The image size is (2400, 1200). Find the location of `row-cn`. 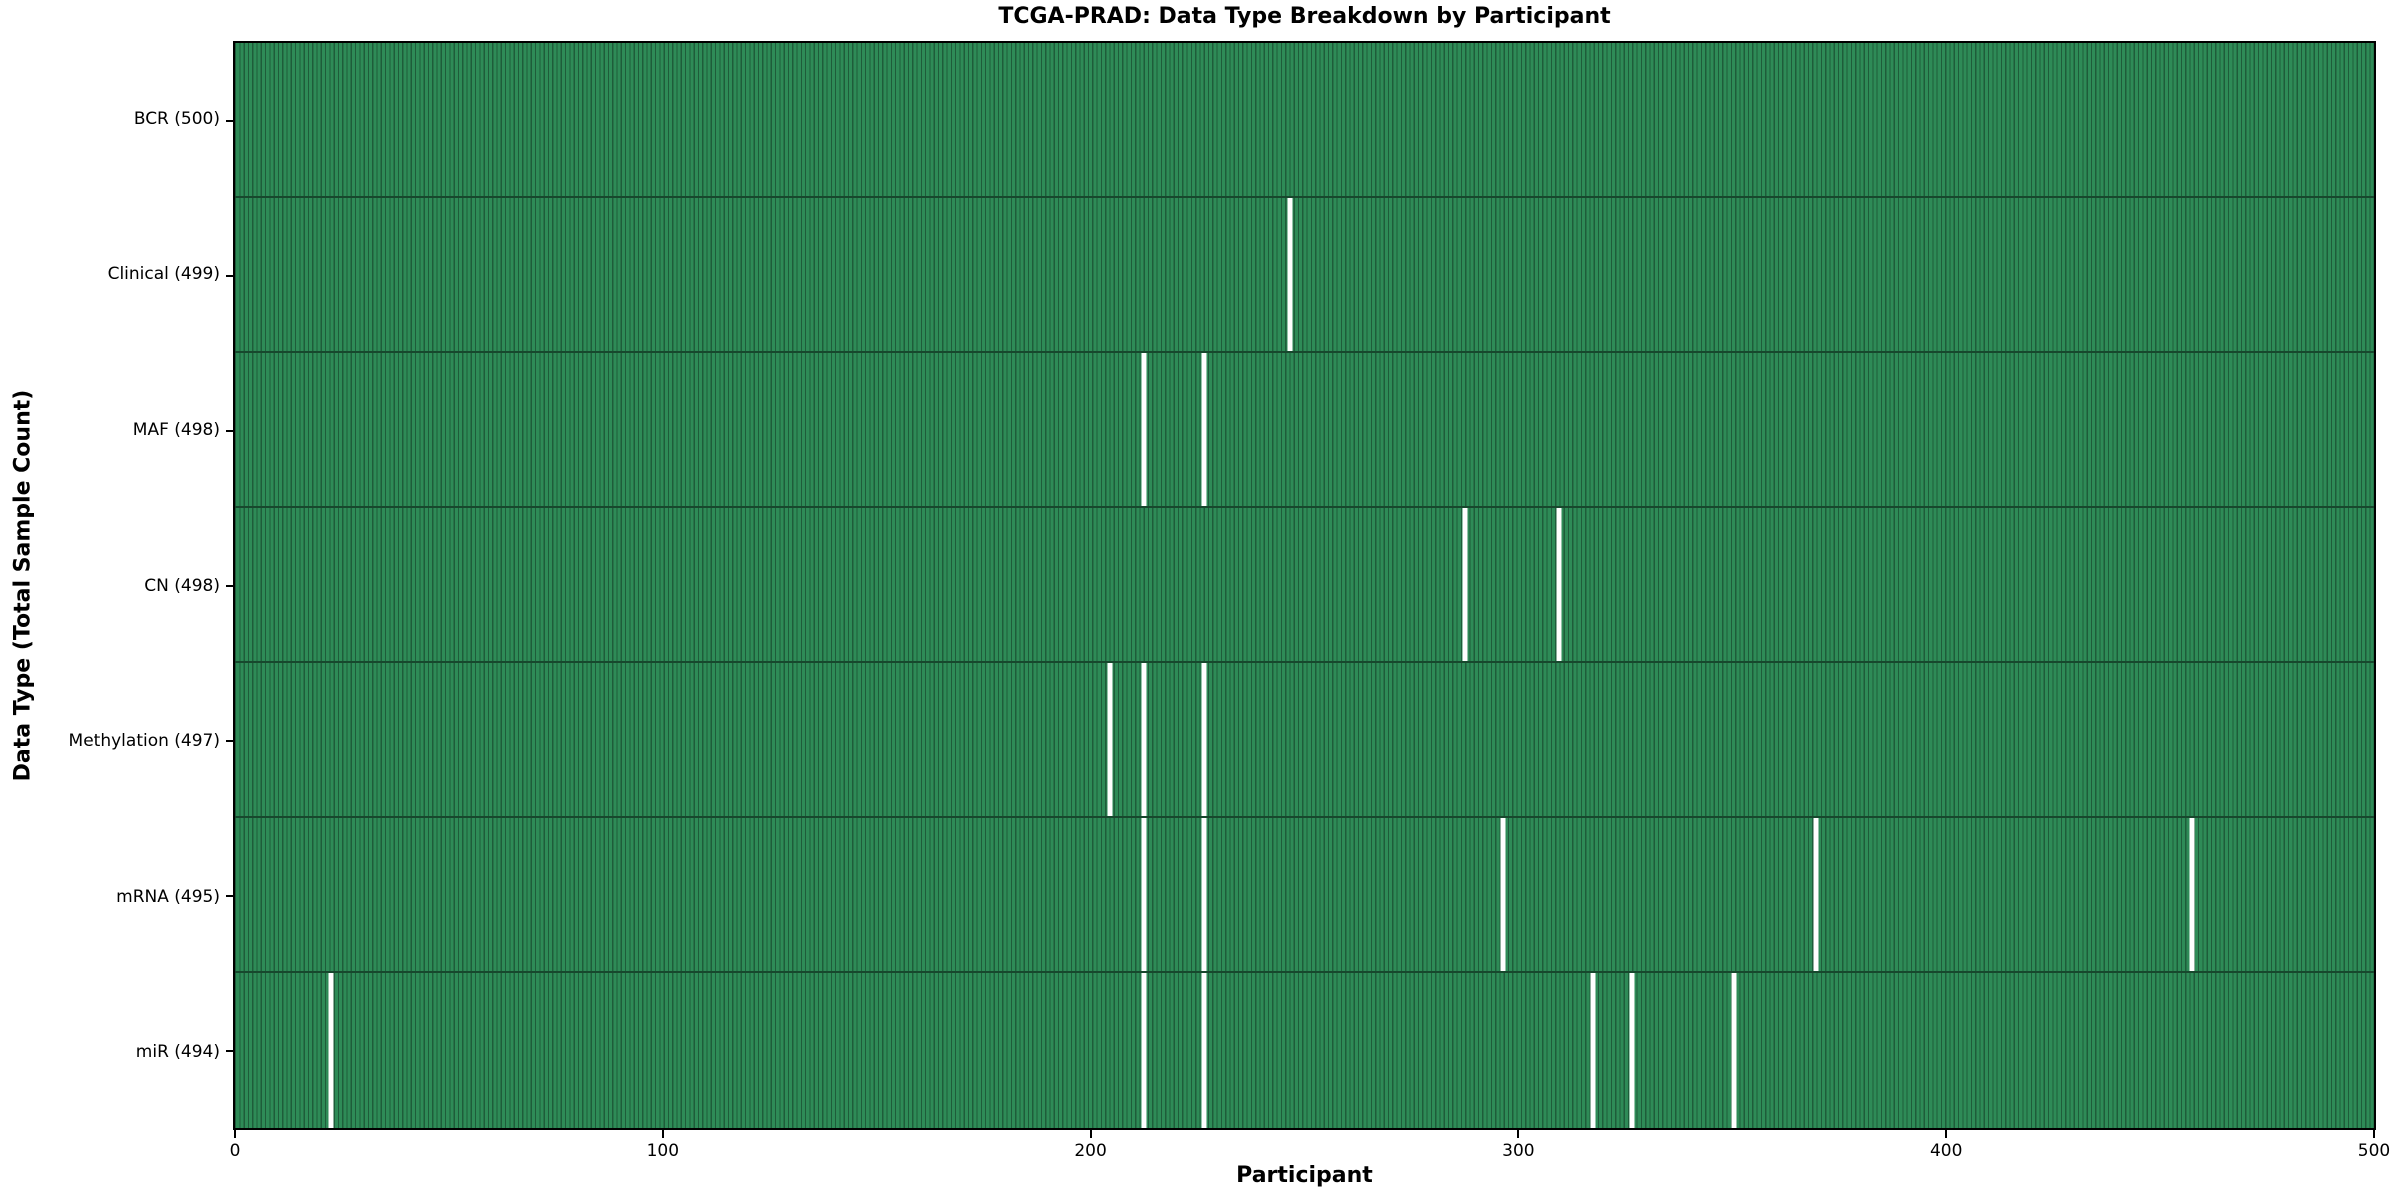

row-cn is located at coordinates (1304, 585).